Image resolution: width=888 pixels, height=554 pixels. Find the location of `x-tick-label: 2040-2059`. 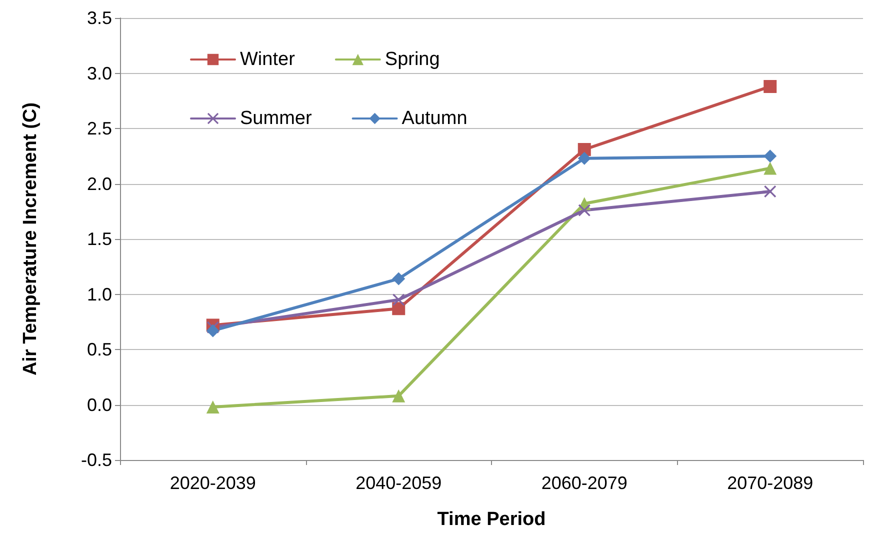

x-tick-label: 2040-2059 is located at coordinates (399, 483).